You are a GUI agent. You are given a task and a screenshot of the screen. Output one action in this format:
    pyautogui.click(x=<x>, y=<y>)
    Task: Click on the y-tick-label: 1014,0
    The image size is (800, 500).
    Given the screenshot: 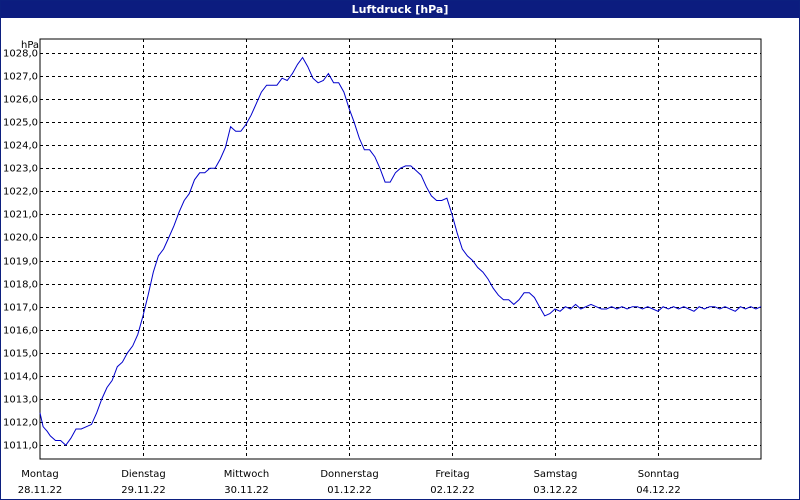 What is the action you would take?
    pyautogui.click(x=20, y=377)
    